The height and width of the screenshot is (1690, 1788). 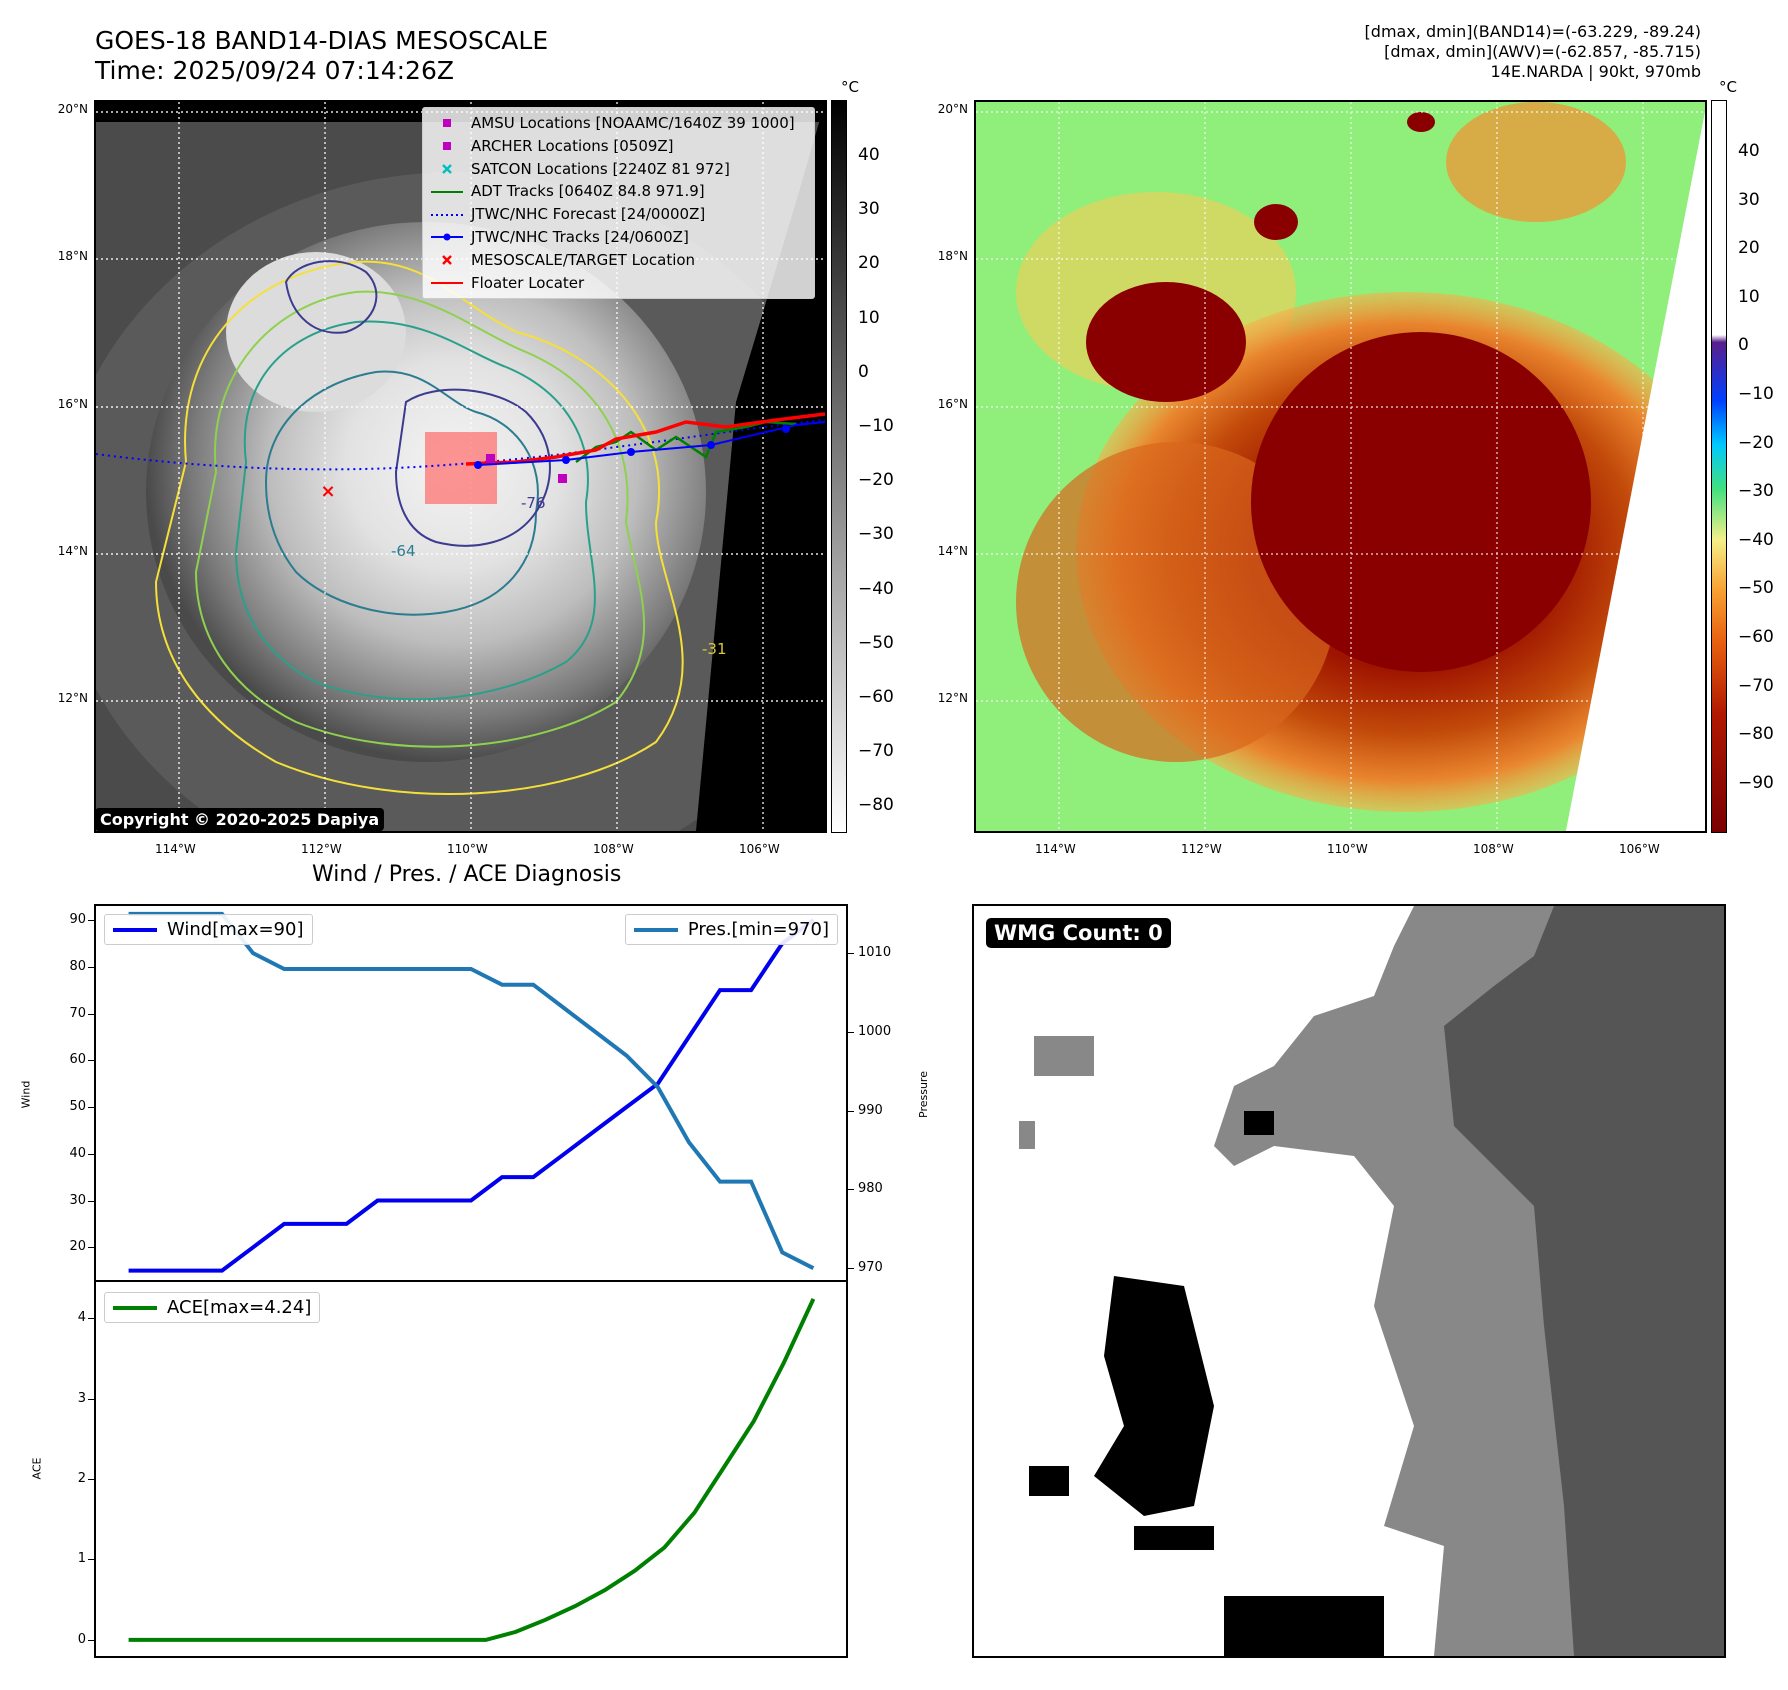 What do you see at coordinates (600, 168) in the screenshot?
I see `map-legend-label: SATCON Locations [2240Z 81 972]` at bounding box center [600, 168].